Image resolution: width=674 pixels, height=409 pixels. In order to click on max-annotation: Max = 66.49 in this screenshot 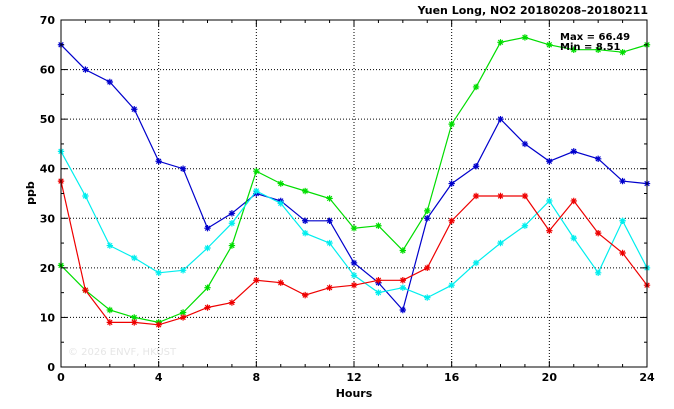, I will do `click(595, 37)`.